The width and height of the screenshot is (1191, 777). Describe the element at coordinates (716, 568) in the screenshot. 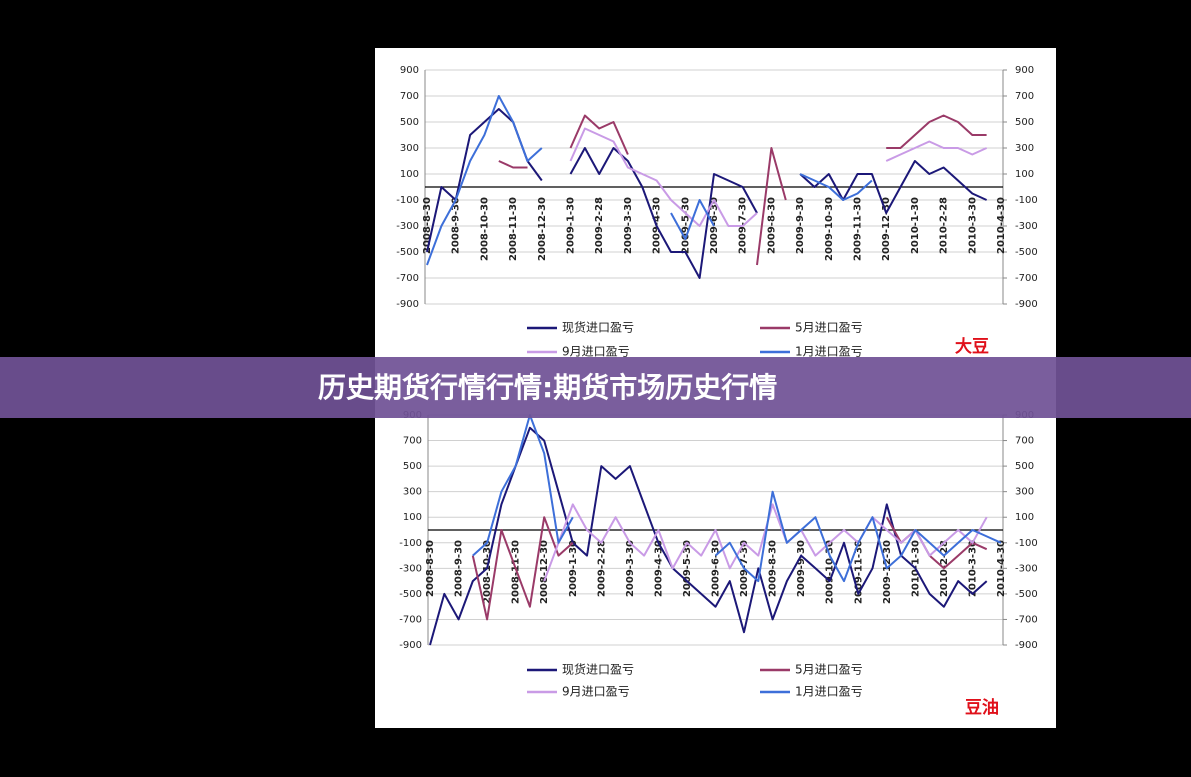

I see `x-tick-label: 2009-6-30` at that location.